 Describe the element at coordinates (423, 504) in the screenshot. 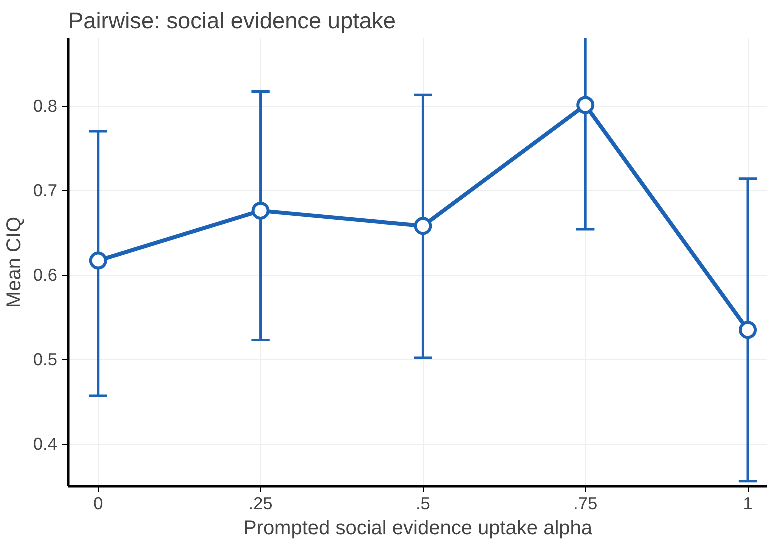

I see `x-tick-label: .5` at that location.